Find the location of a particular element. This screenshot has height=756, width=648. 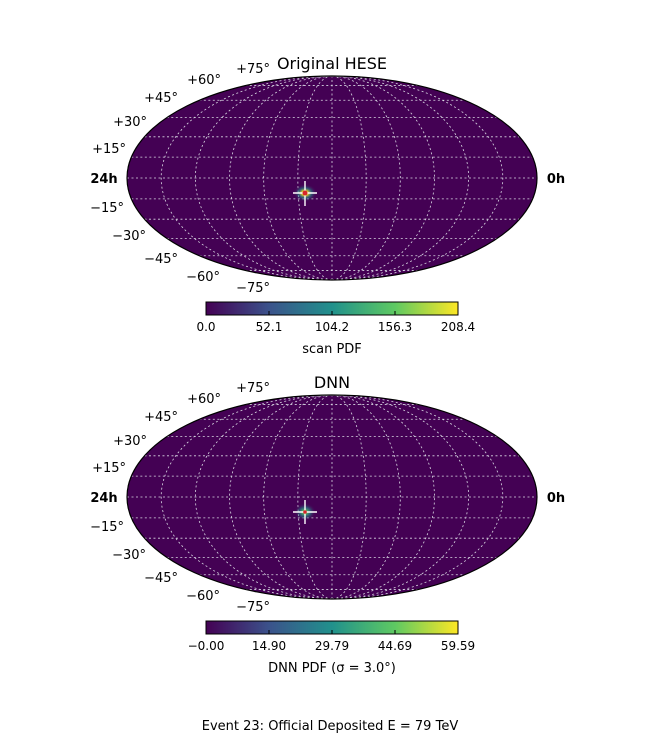

colorbar-tick: 14.90 is located at coordinates (269, 646).